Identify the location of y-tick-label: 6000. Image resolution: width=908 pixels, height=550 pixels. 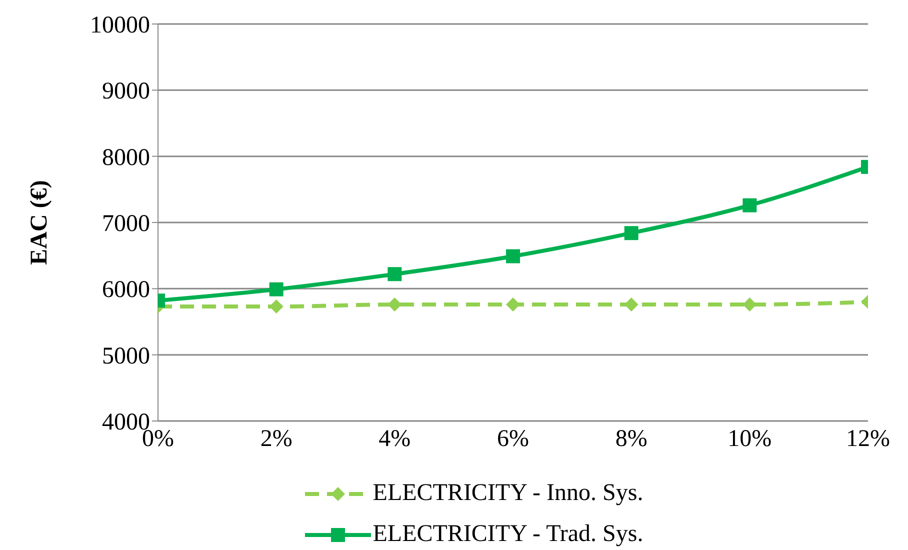
(126, 290).